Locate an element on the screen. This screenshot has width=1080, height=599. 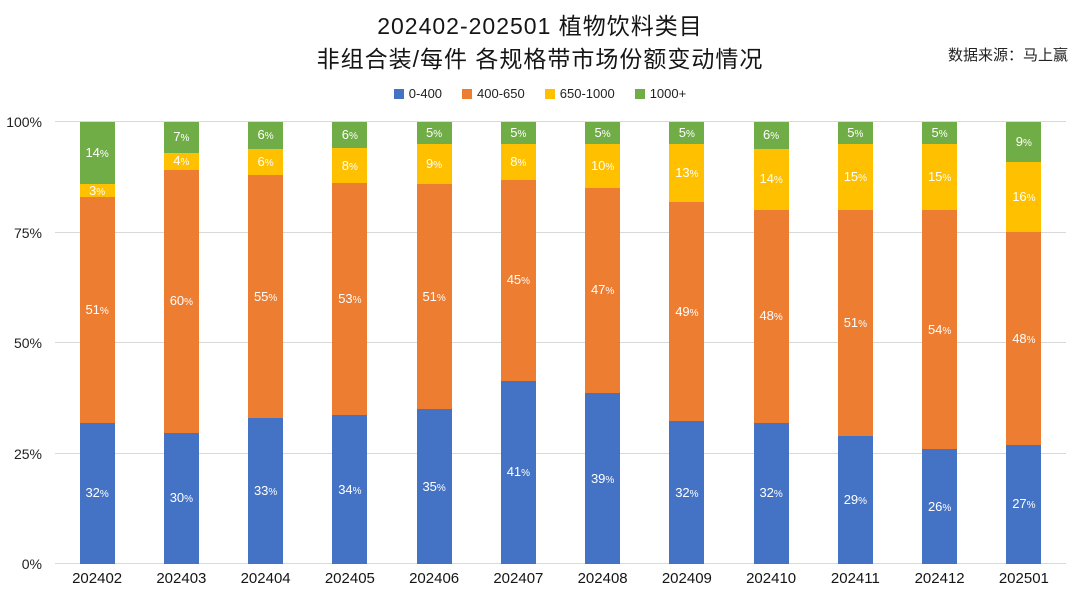
bar-value-label: 16% is located at coordinates (1024, 197).